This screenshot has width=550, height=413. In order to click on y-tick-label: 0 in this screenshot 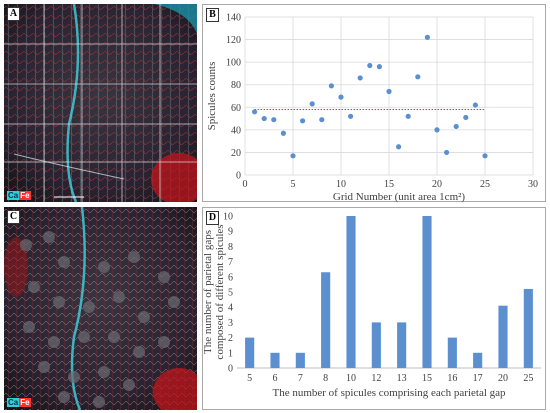, I will do `click(230, 369)`.